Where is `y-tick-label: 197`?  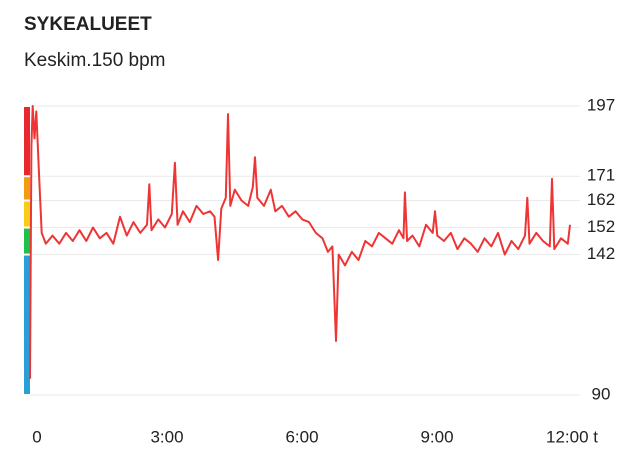
y-tick-label: 197 is located at coordinates (601, 104).